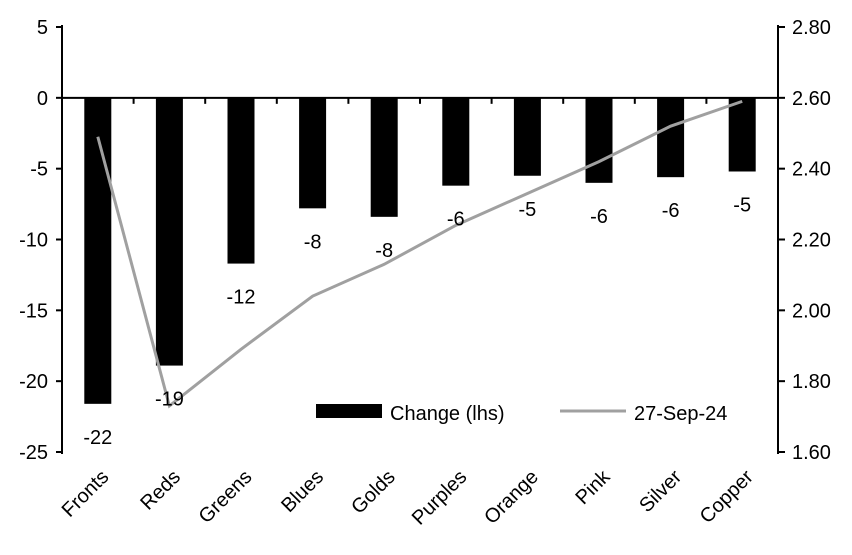  What do you see at coordinates (349, 411) in the screenshot?
I see `legend-bar-swatch` at bounding box center [349, 411].